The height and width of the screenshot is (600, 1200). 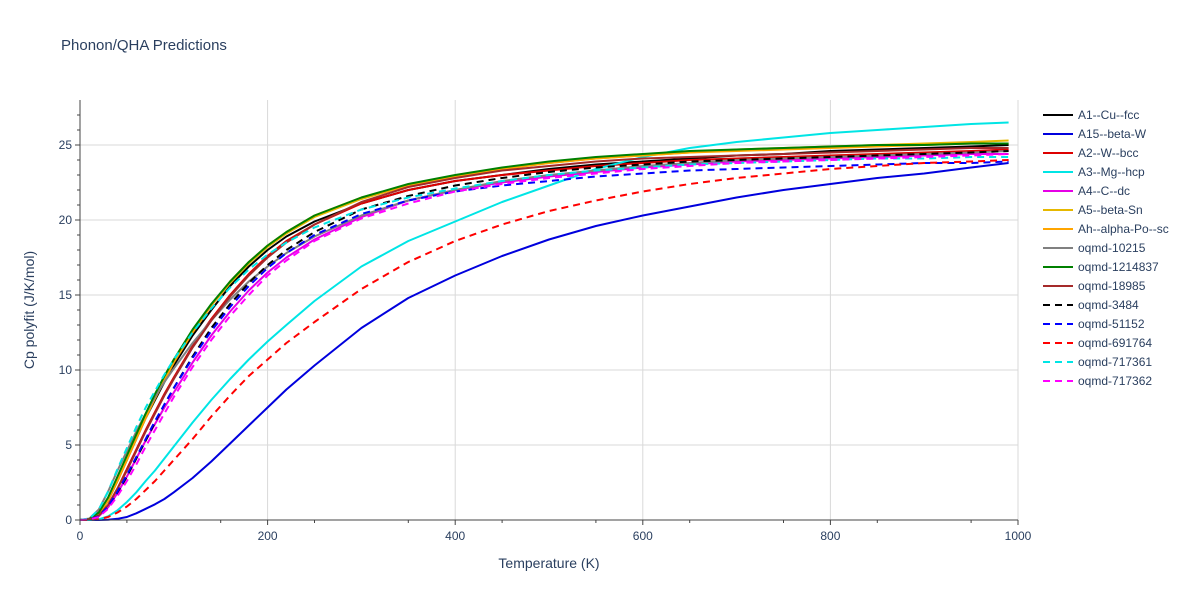 I want to click on x-tick-label: 200, so click(x=268, y=536).